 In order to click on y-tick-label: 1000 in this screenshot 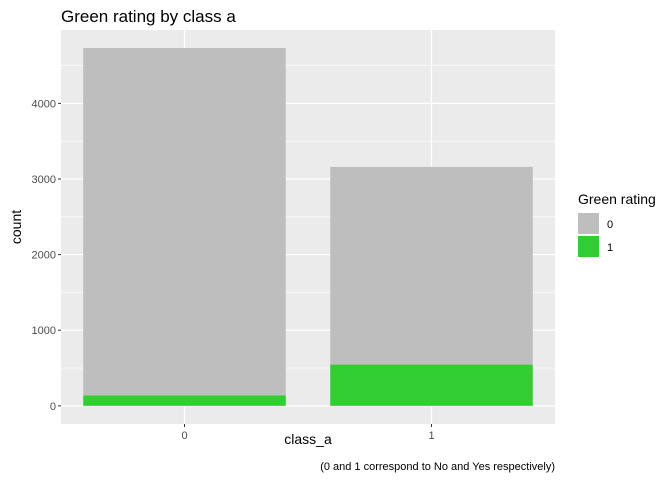, I will do `click(44, 331)`.